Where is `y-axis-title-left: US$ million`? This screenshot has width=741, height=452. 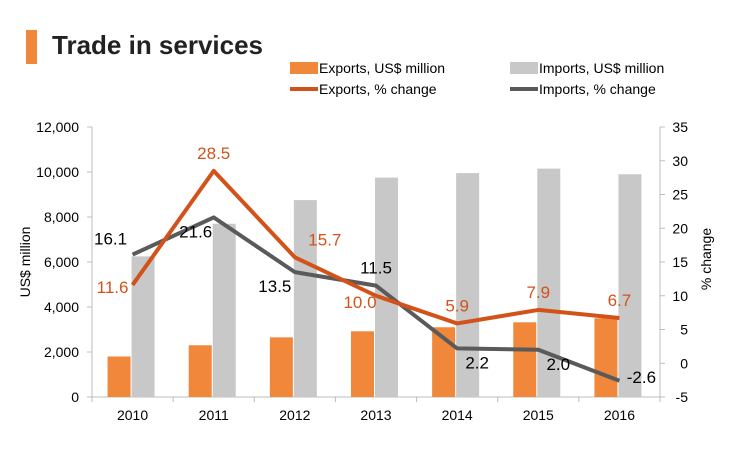
y-axis-title-left: US$ million is located at coordinates (25, 262).